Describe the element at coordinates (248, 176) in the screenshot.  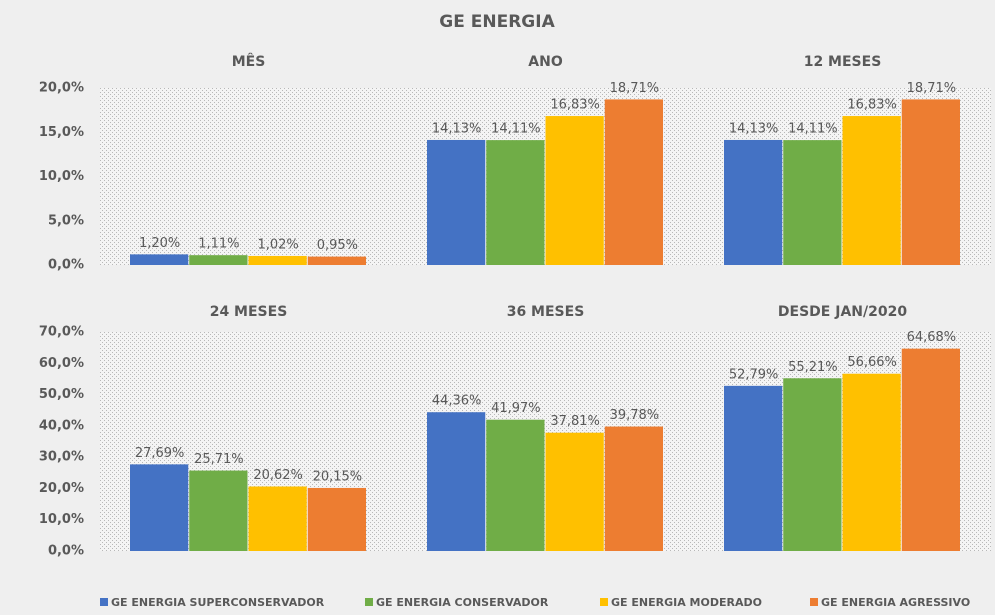
I see `plot-area` at that location.